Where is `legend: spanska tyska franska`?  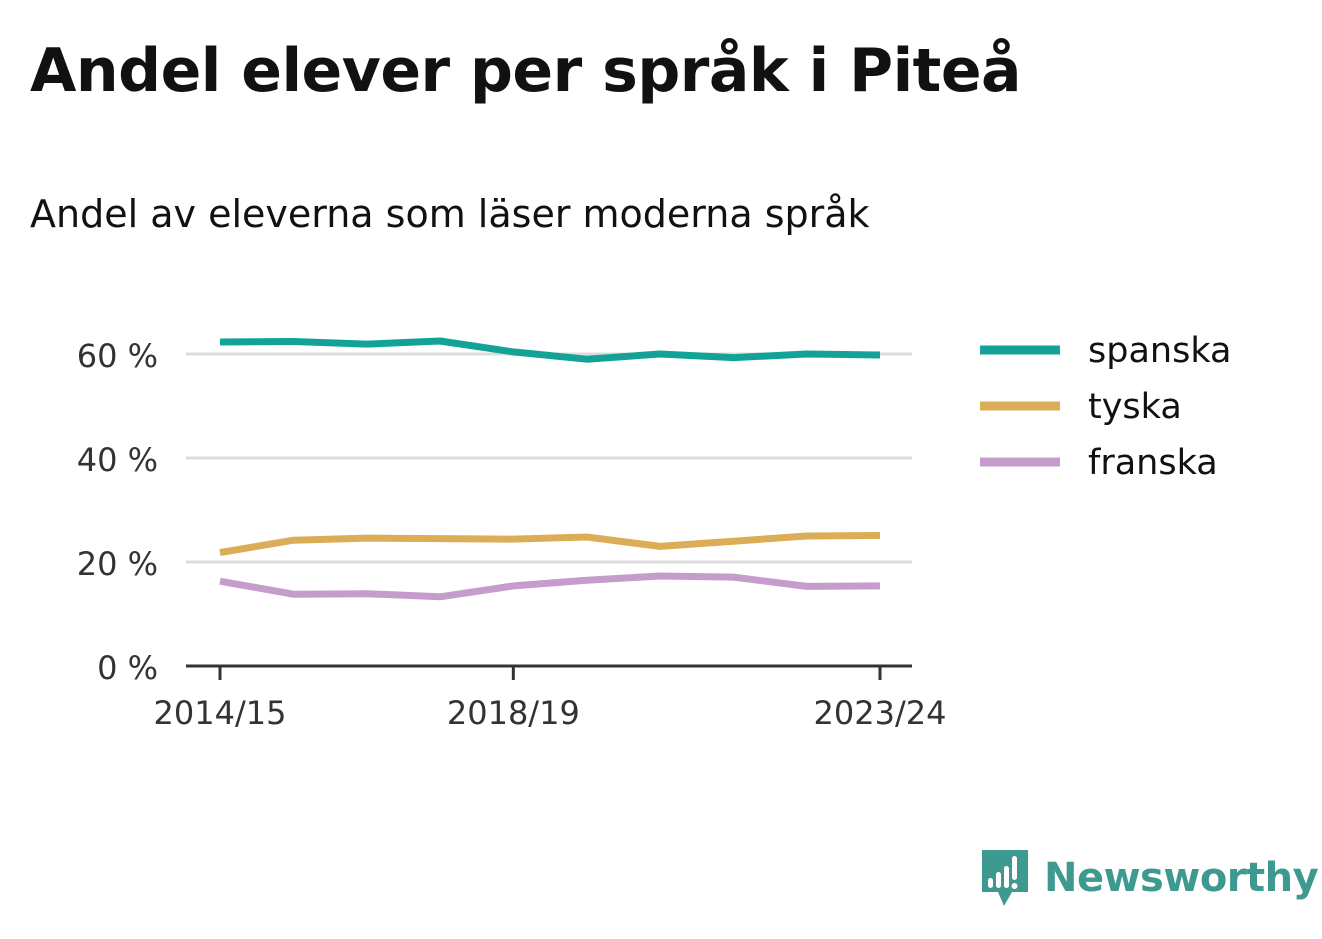
legend: spanska tyska franska is located at coordinates (1105, 407).